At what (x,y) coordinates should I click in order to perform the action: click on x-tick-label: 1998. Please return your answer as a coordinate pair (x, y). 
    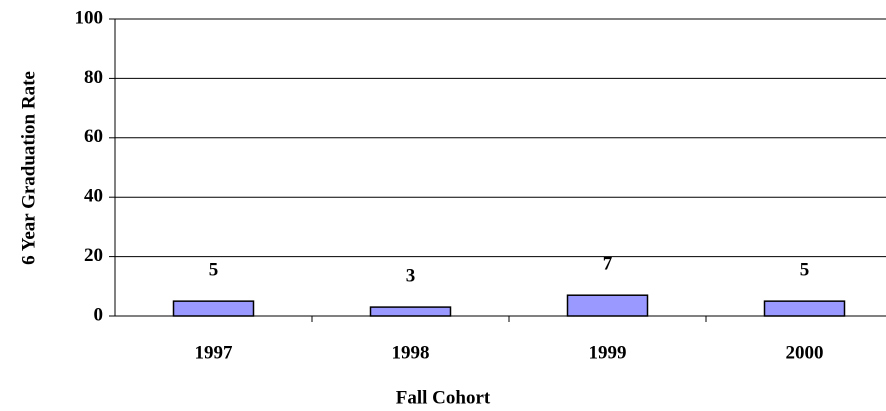
    Looking at the image, I should click on (411, 352).